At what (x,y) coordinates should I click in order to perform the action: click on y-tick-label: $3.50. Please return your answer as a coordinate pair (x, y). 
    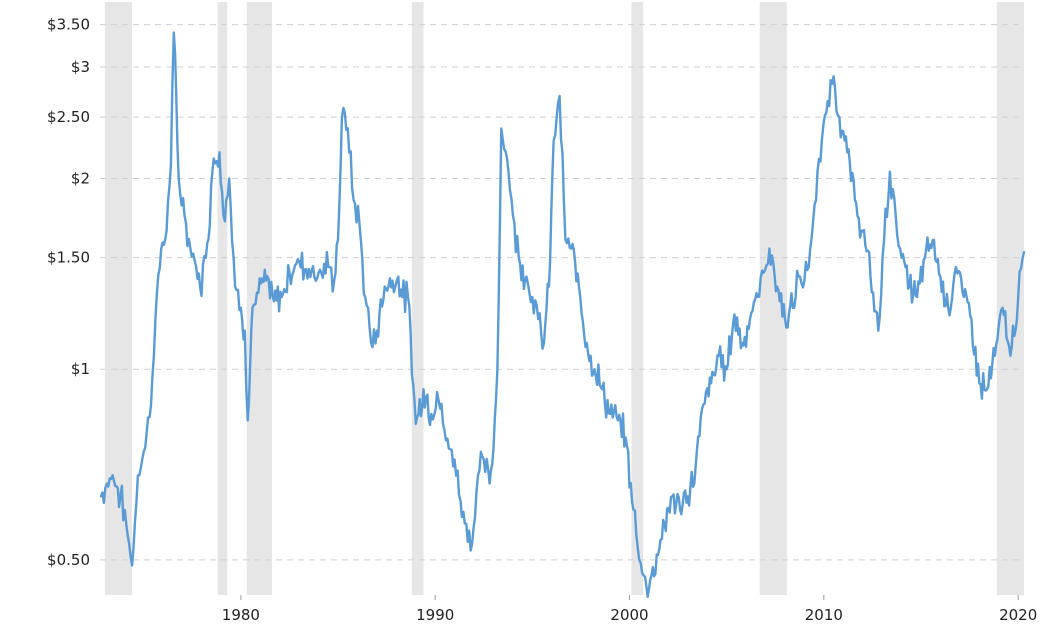
    Looking at the image, I should click on (68, 25).